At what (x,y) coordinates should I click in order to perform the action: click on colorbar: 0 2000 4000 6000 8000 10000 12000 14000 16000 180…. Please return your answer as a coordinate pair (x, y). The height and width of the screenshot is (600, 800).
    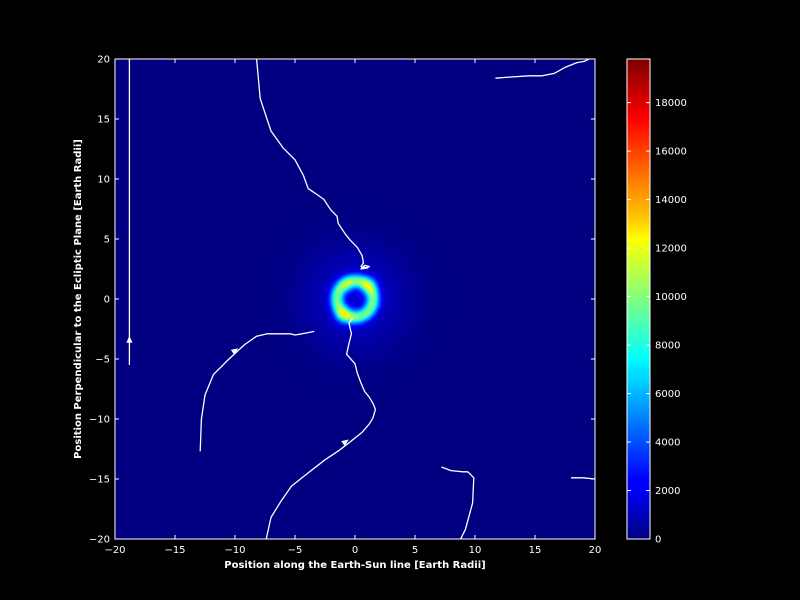
    Looking at the image, I should click on (656, 302).